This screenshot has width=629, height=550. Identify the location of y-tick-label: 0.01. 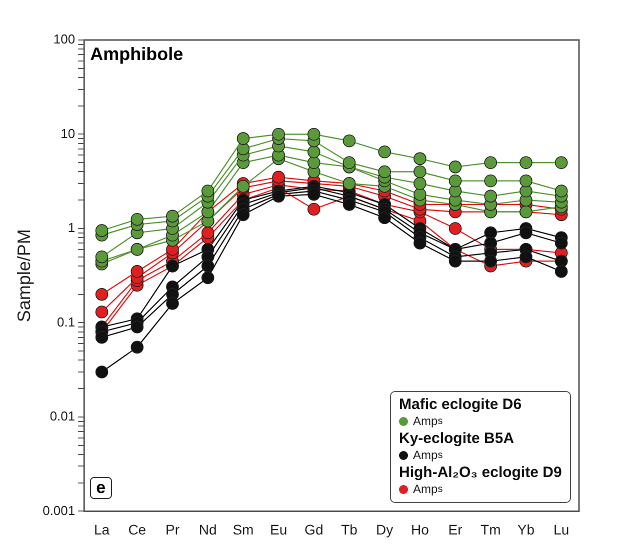
(63, 416).